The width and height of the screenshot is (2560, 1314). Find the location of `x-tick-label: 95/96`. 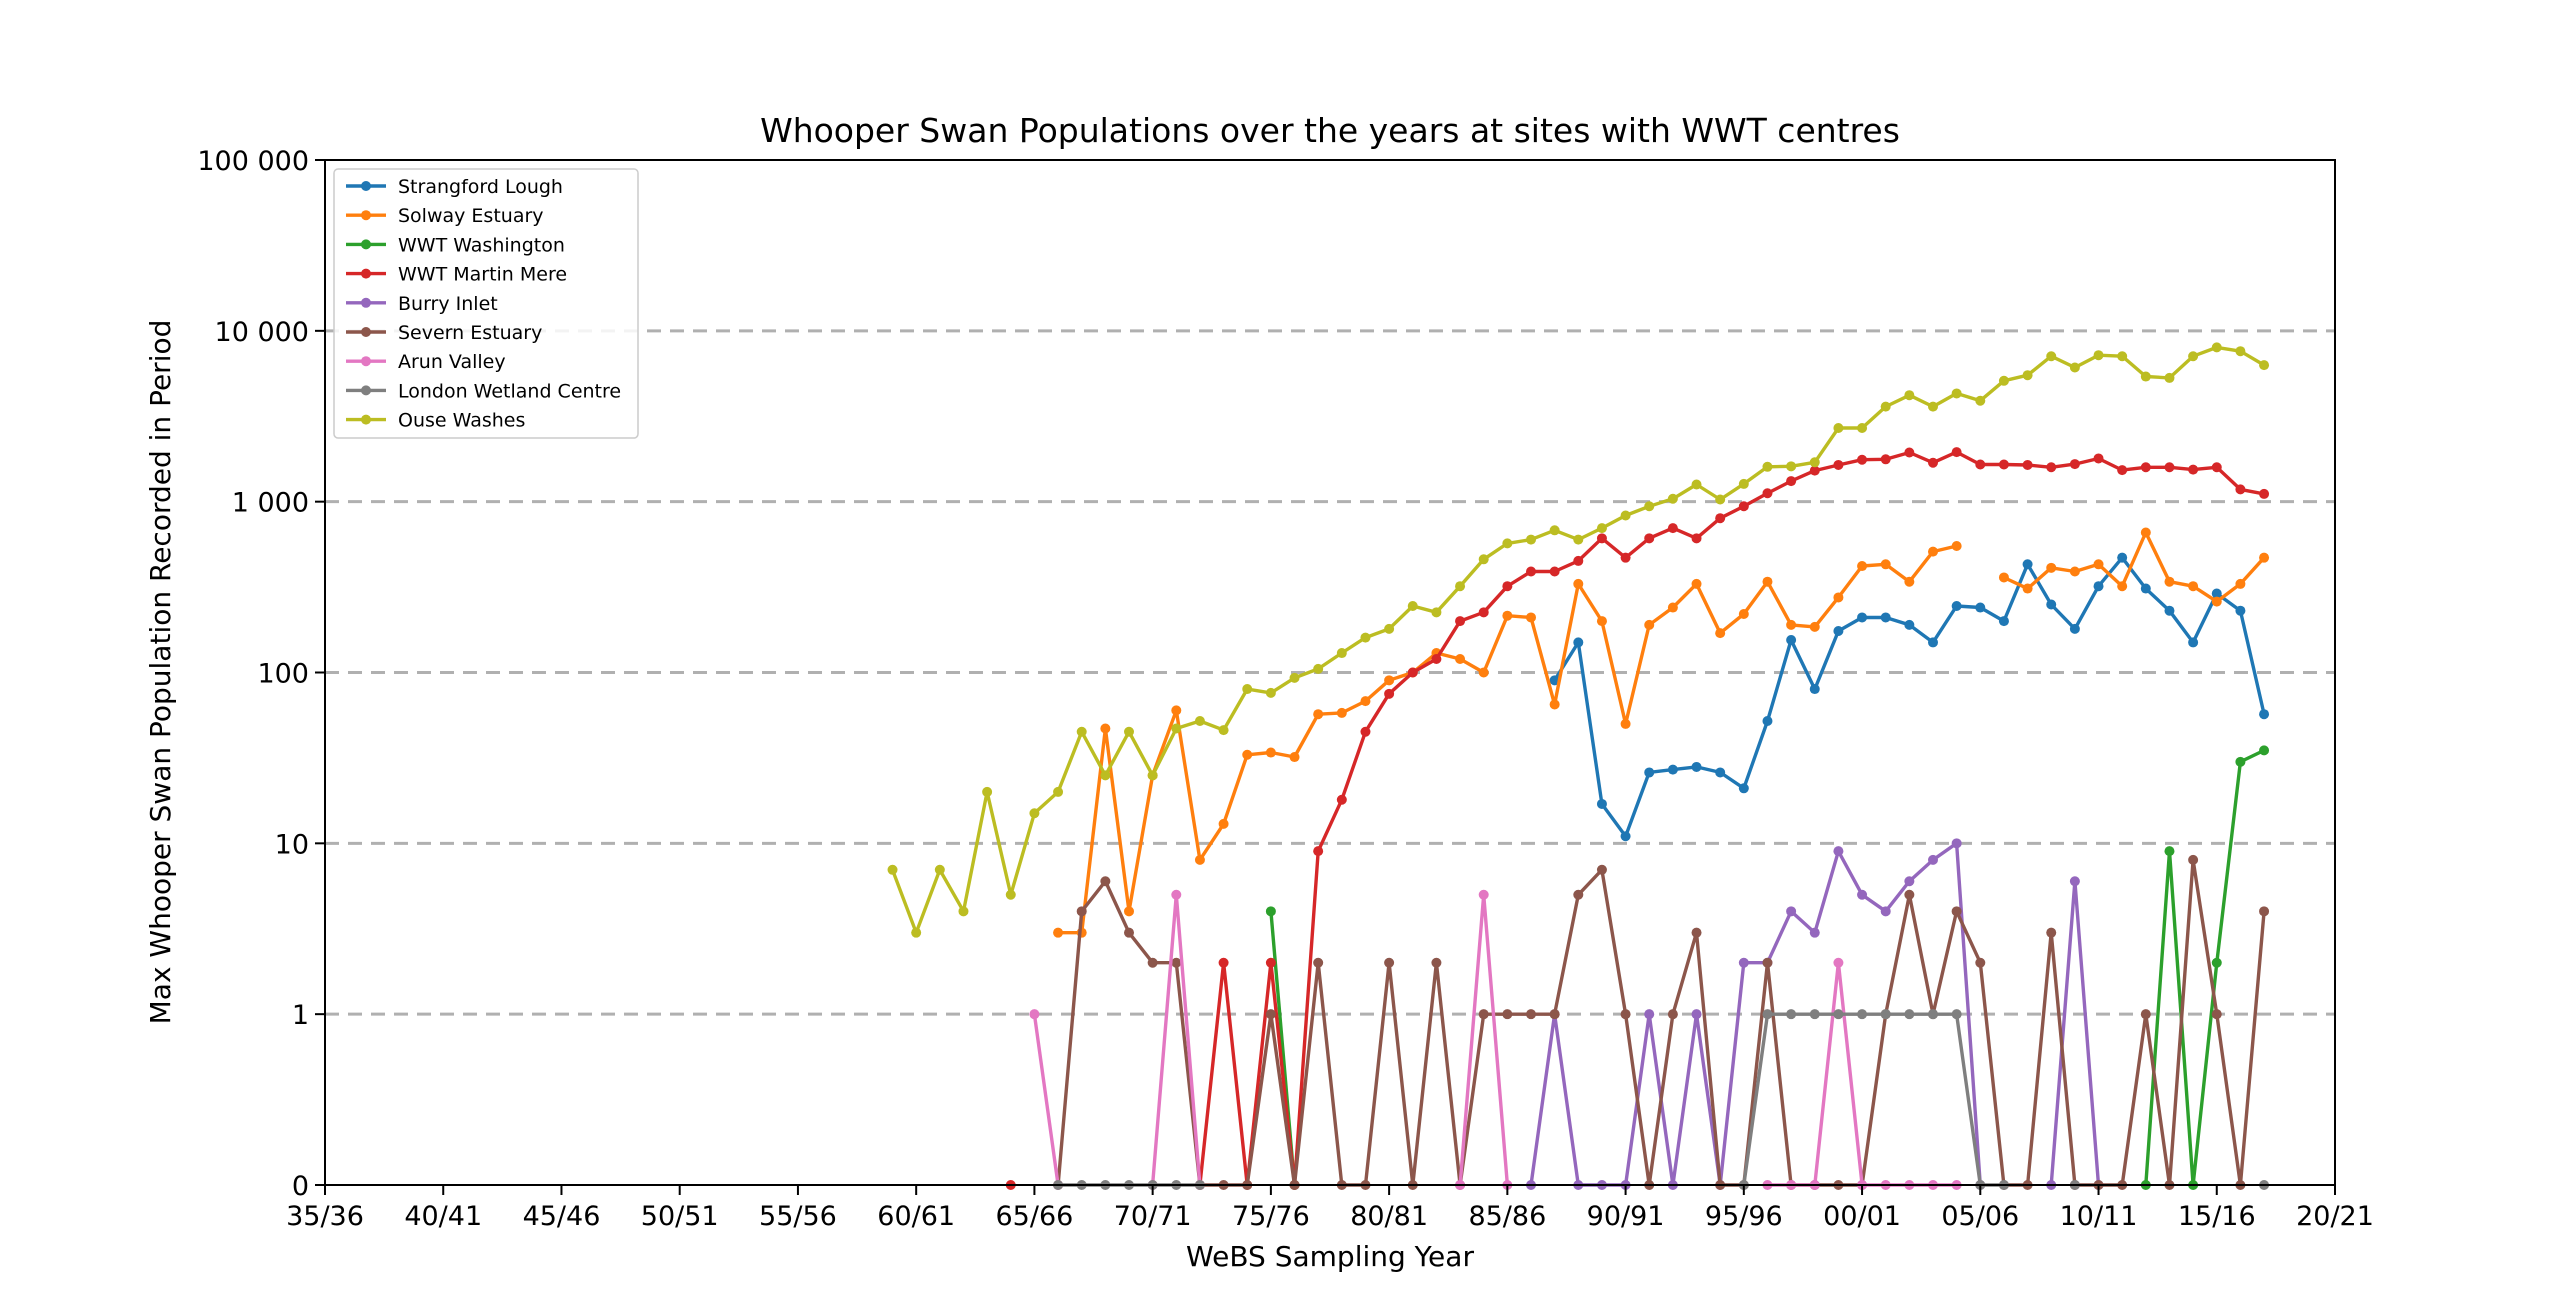

x-tick-label: 95/96 is located at coordinates (1744, 1216).